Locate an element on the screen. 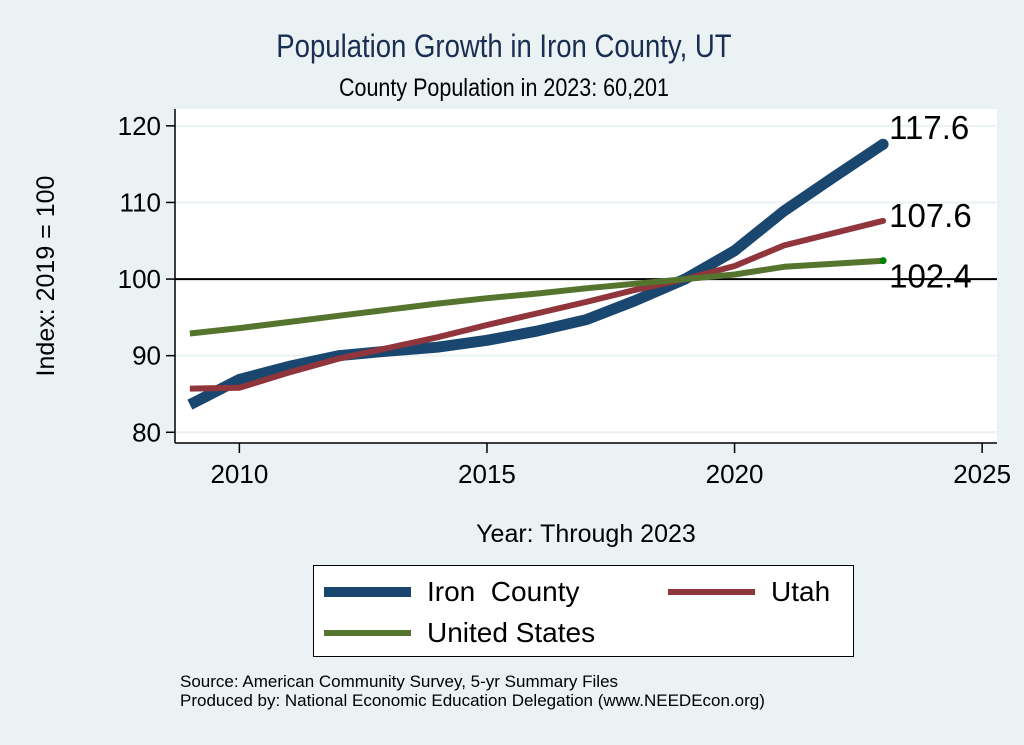  chart-subtitle: County Population in 2023: 60,201 is located at coordinates (503, 88).